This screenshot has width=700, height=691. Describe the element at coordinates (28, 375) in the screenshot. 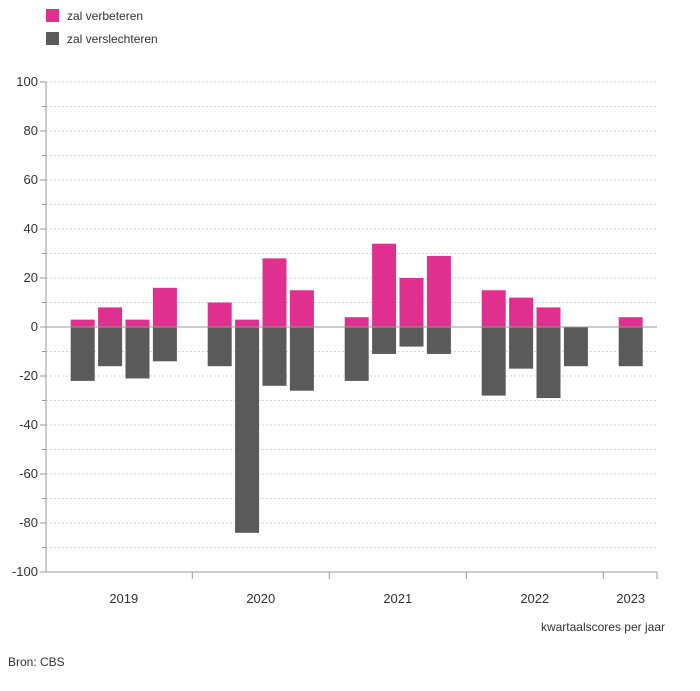

I see `y-tick-label: -20` at that location.